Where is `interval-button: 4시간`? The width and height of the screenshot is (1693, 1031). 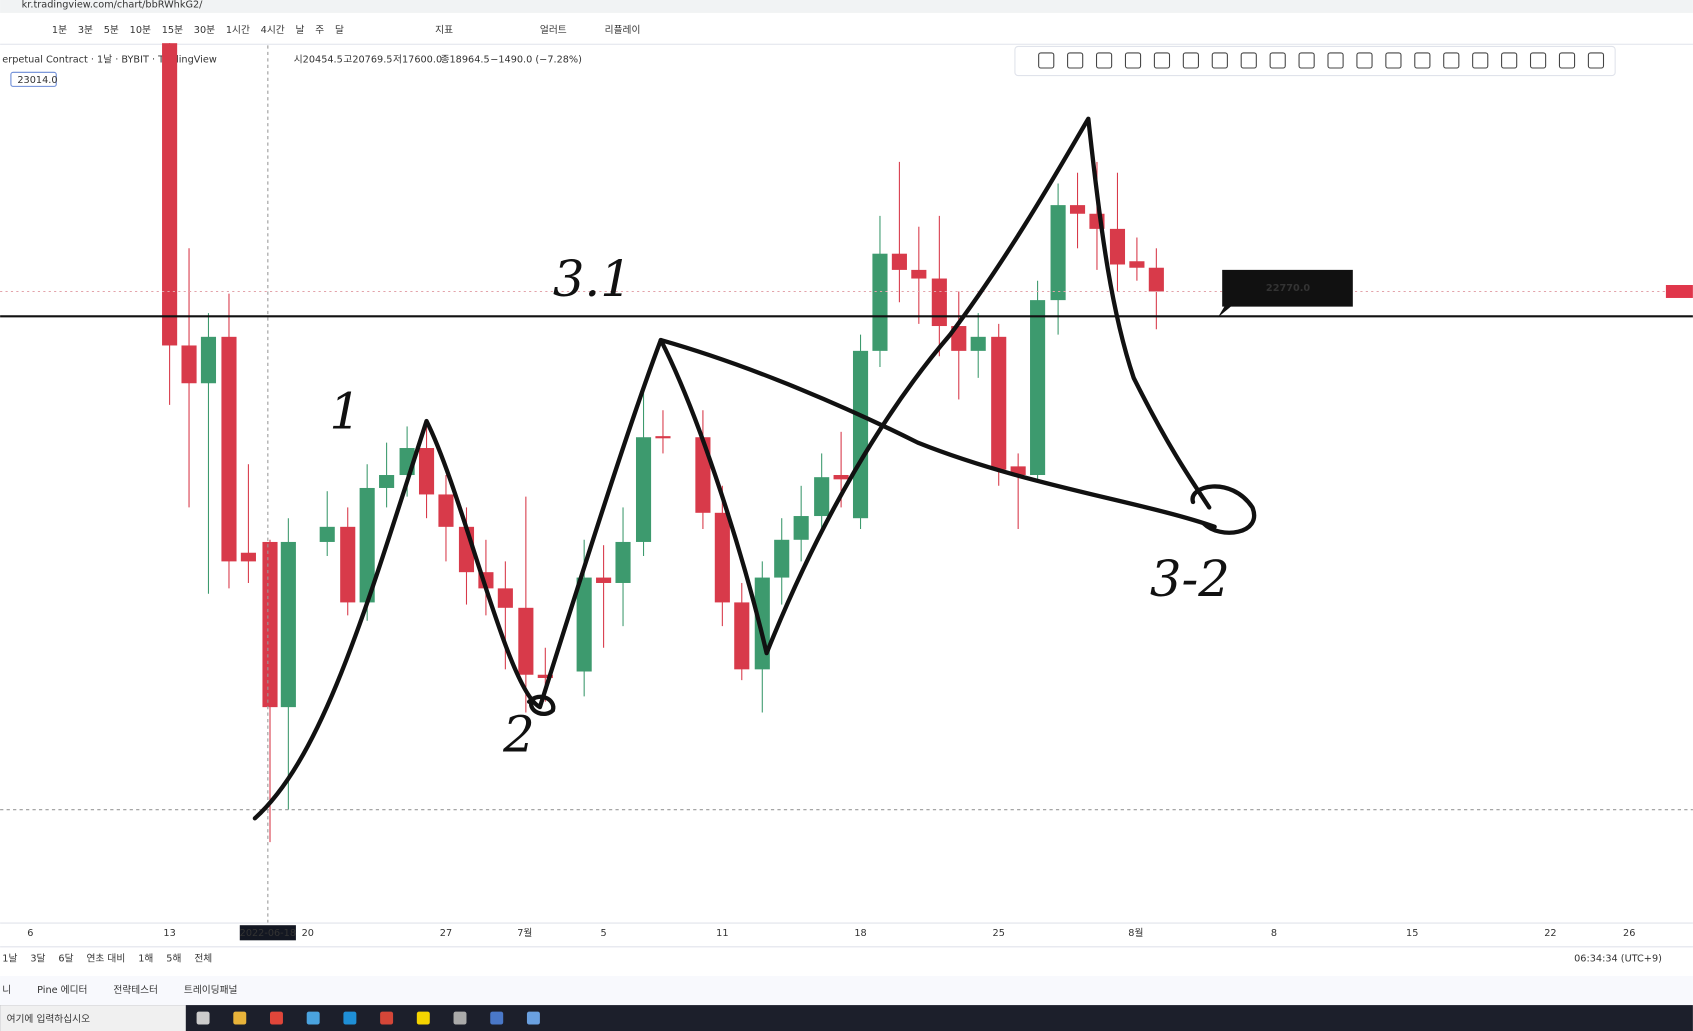
interval-button: 4시간 is located at coordinates (273, 30).